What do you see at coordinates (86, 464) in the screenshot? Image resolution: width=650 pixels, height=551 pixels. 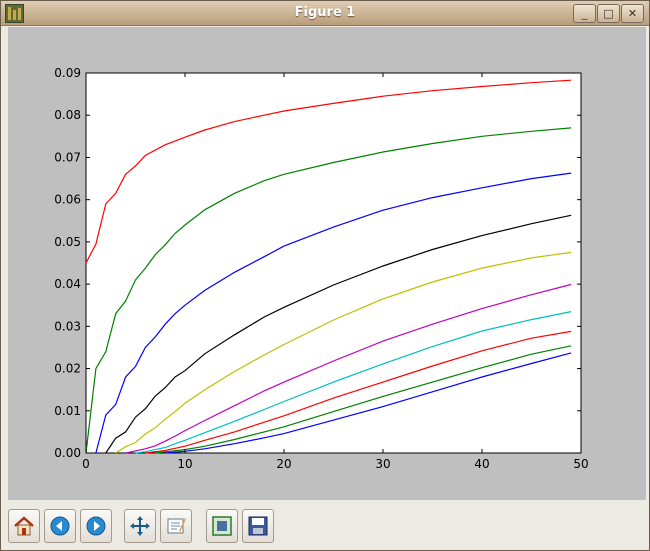 I see `x-tick-label: 0` at bounding box center [86, 464].